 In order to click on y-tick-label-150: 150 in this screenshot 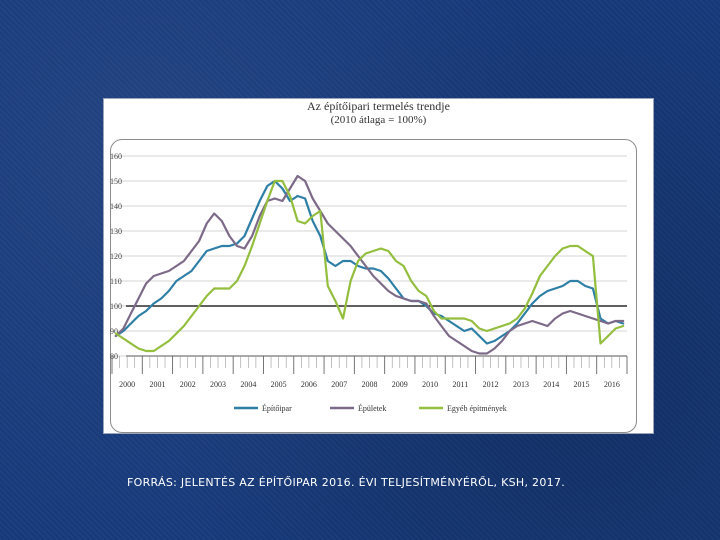, I will do `click(116, 181)`.